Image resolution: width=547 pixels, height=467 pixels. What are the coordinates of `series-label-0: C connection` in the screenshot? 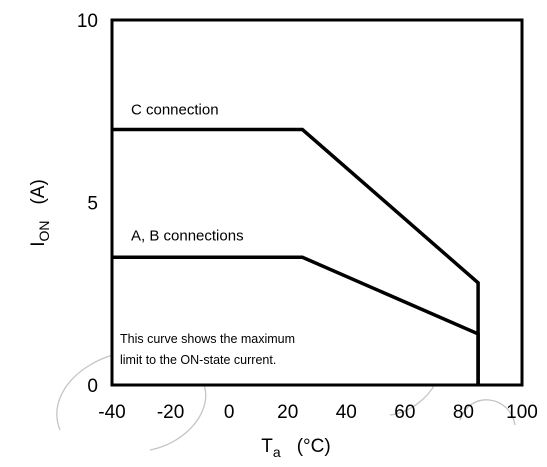 It's located at (175, 110).